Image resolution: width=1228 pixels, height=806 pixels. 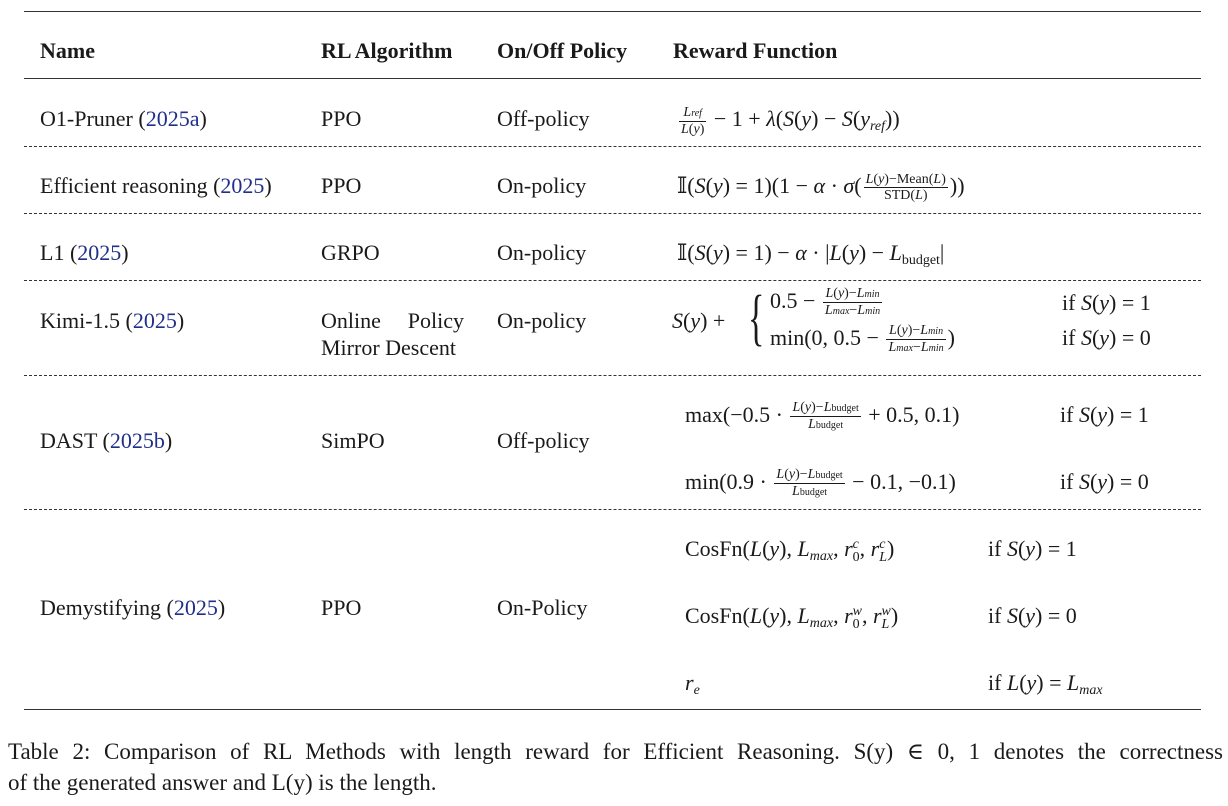 I want to click on header-name: Name, so click(x=67, y=50).